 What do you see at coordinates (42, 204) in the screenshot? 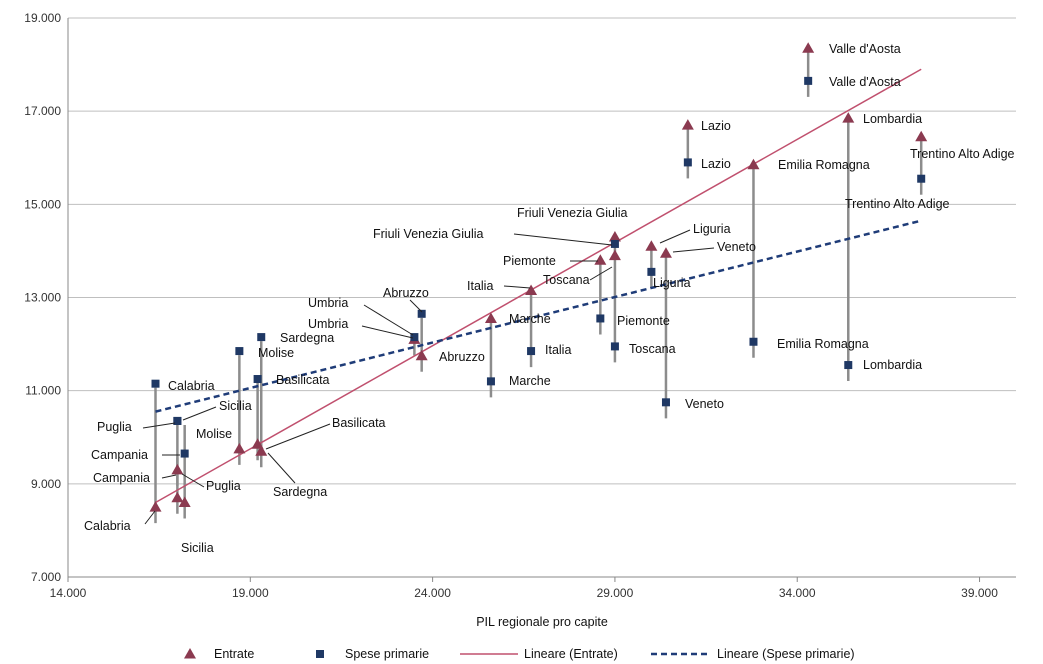
I see `y-tick-label: 15.000` at bounding box center [42, 204].